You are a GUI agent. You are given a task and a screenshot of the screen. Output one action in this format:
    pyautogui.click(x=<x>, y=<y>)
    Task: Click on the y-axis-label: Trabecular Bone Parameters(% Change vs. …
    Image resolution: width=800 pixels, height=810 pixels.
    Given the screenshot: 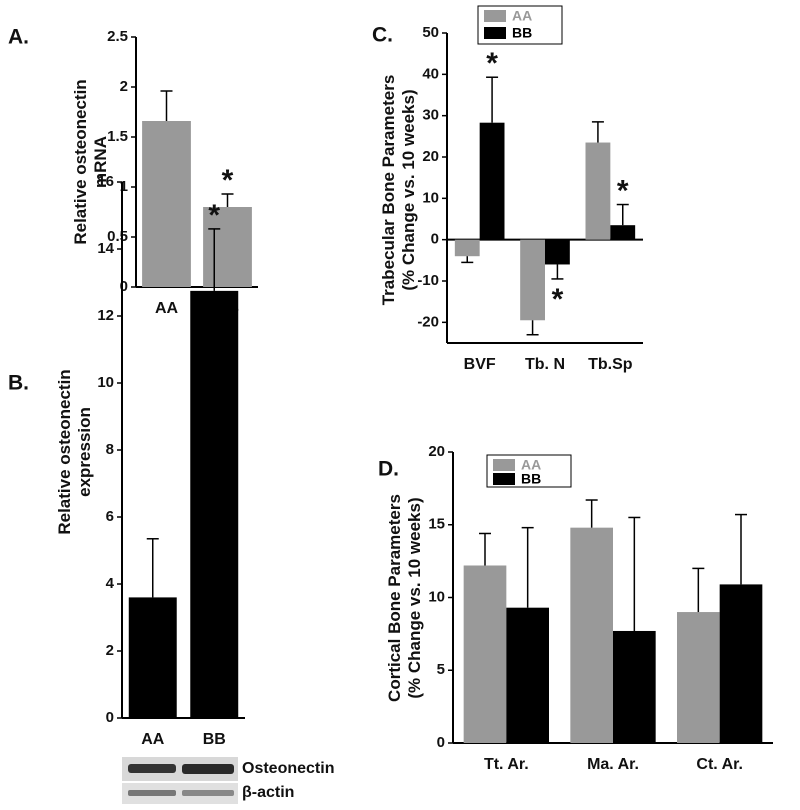 What is the action you would take?
    pyautogui.click(x=398, y=190)
    